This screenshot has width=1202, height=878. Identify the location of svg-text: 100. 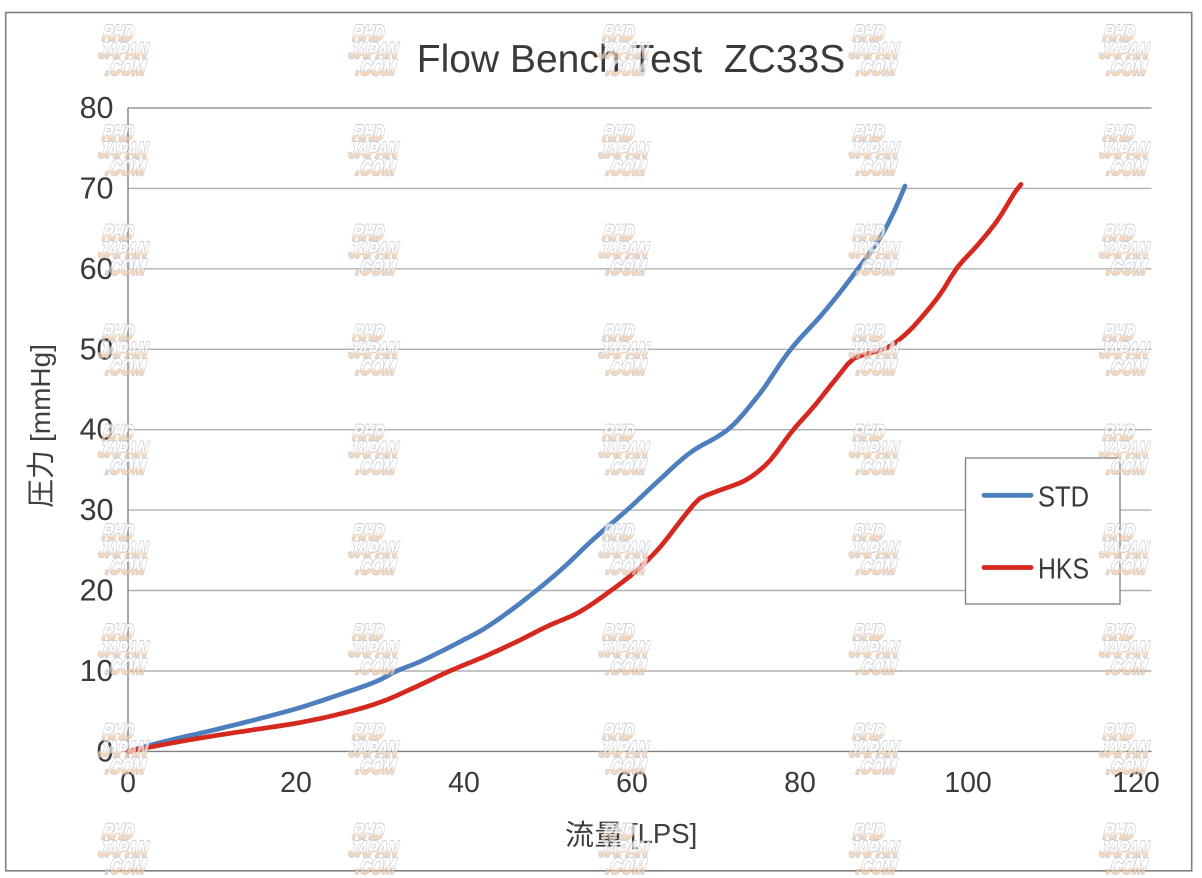
(968, 783).